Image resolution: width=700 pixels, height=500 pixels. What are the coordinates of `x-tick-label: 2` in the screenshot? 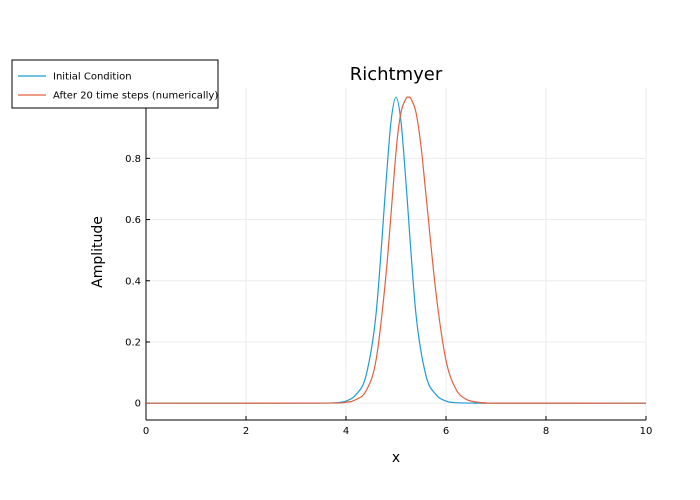 It's located at (246, 431).